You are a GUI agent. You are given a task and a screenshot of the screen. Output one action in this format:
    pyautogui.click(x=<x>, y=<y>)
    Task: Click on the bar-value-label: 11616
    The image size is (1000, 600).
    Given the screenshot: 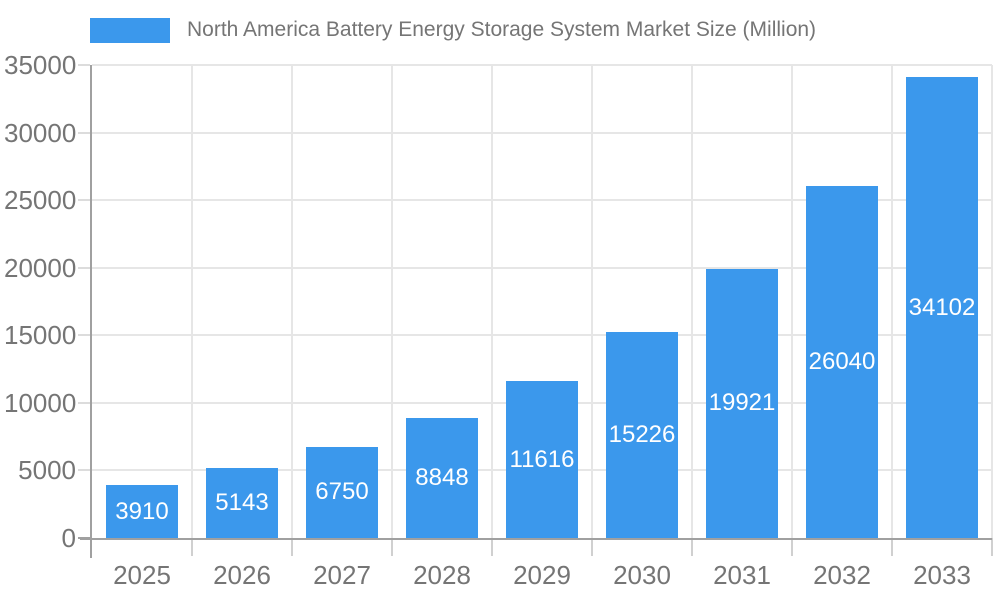 What is the action you would take?
    pyautogui.click(x=542, y=459)
    